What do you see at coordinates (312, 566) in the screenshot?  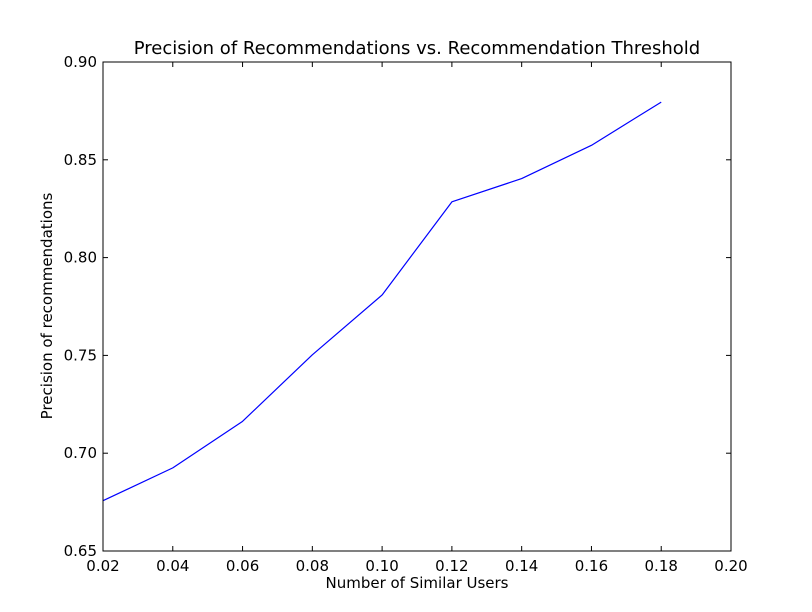 I see `x-tick-label: 0.08` at bounding box center [312, 566].